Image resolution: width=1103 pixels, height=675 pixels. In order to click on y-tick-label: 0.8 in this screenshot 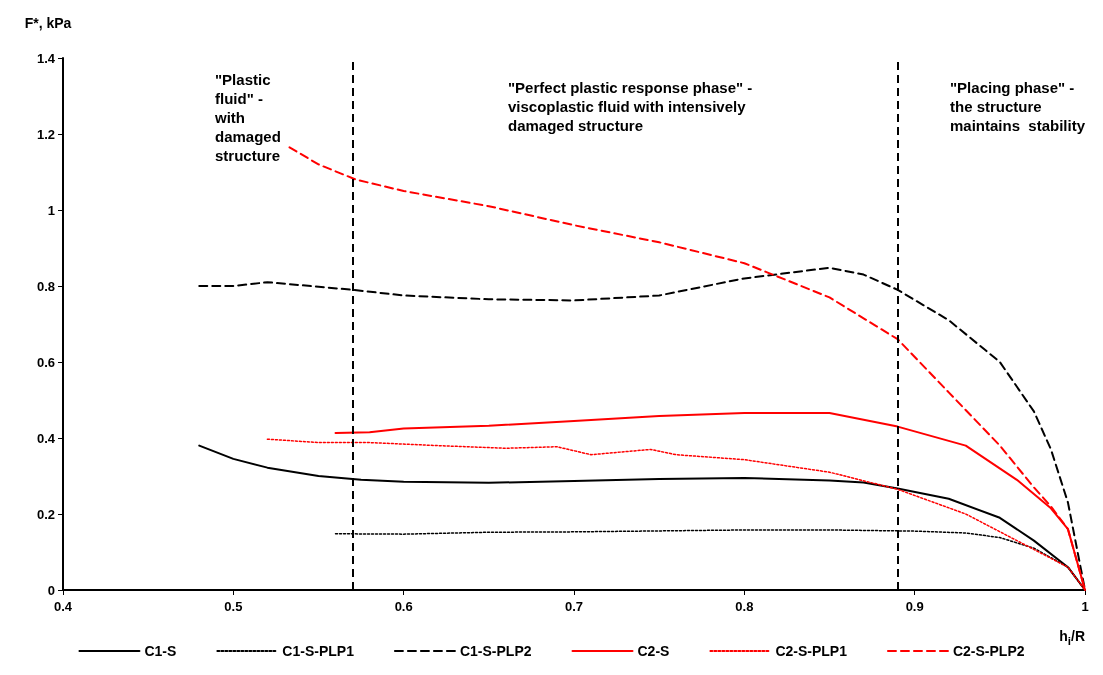, I will do `click(45, 286)`.